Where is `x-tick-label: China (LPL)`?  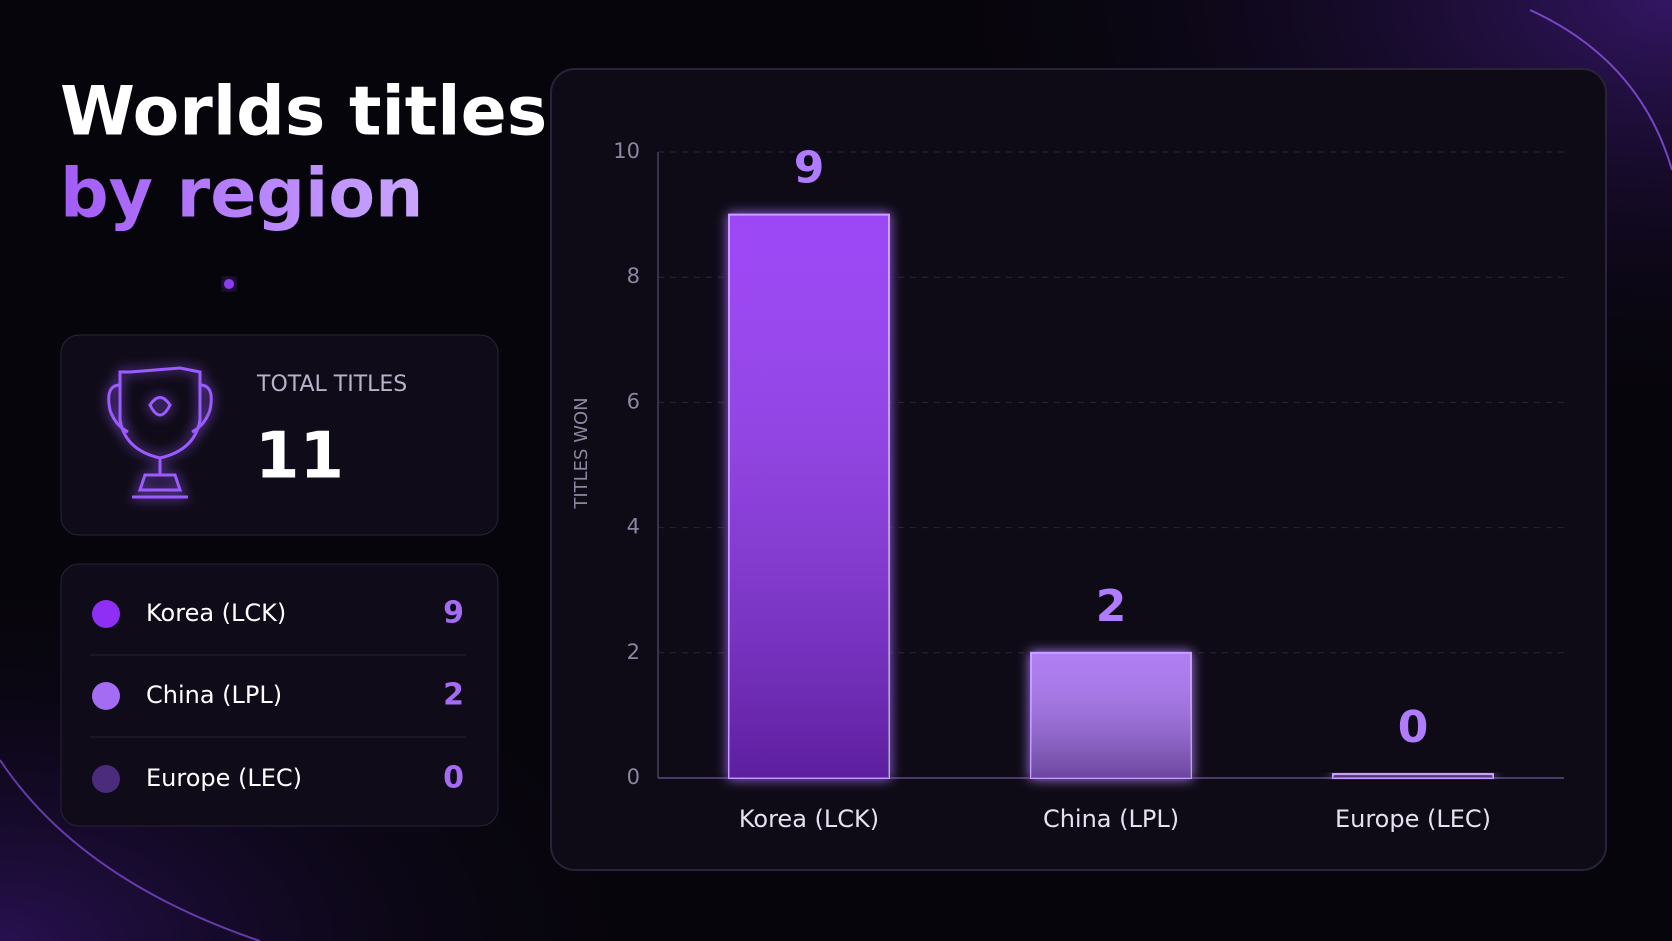 x-tick-label: China (LPL) is located at coordinates (1111, 819).